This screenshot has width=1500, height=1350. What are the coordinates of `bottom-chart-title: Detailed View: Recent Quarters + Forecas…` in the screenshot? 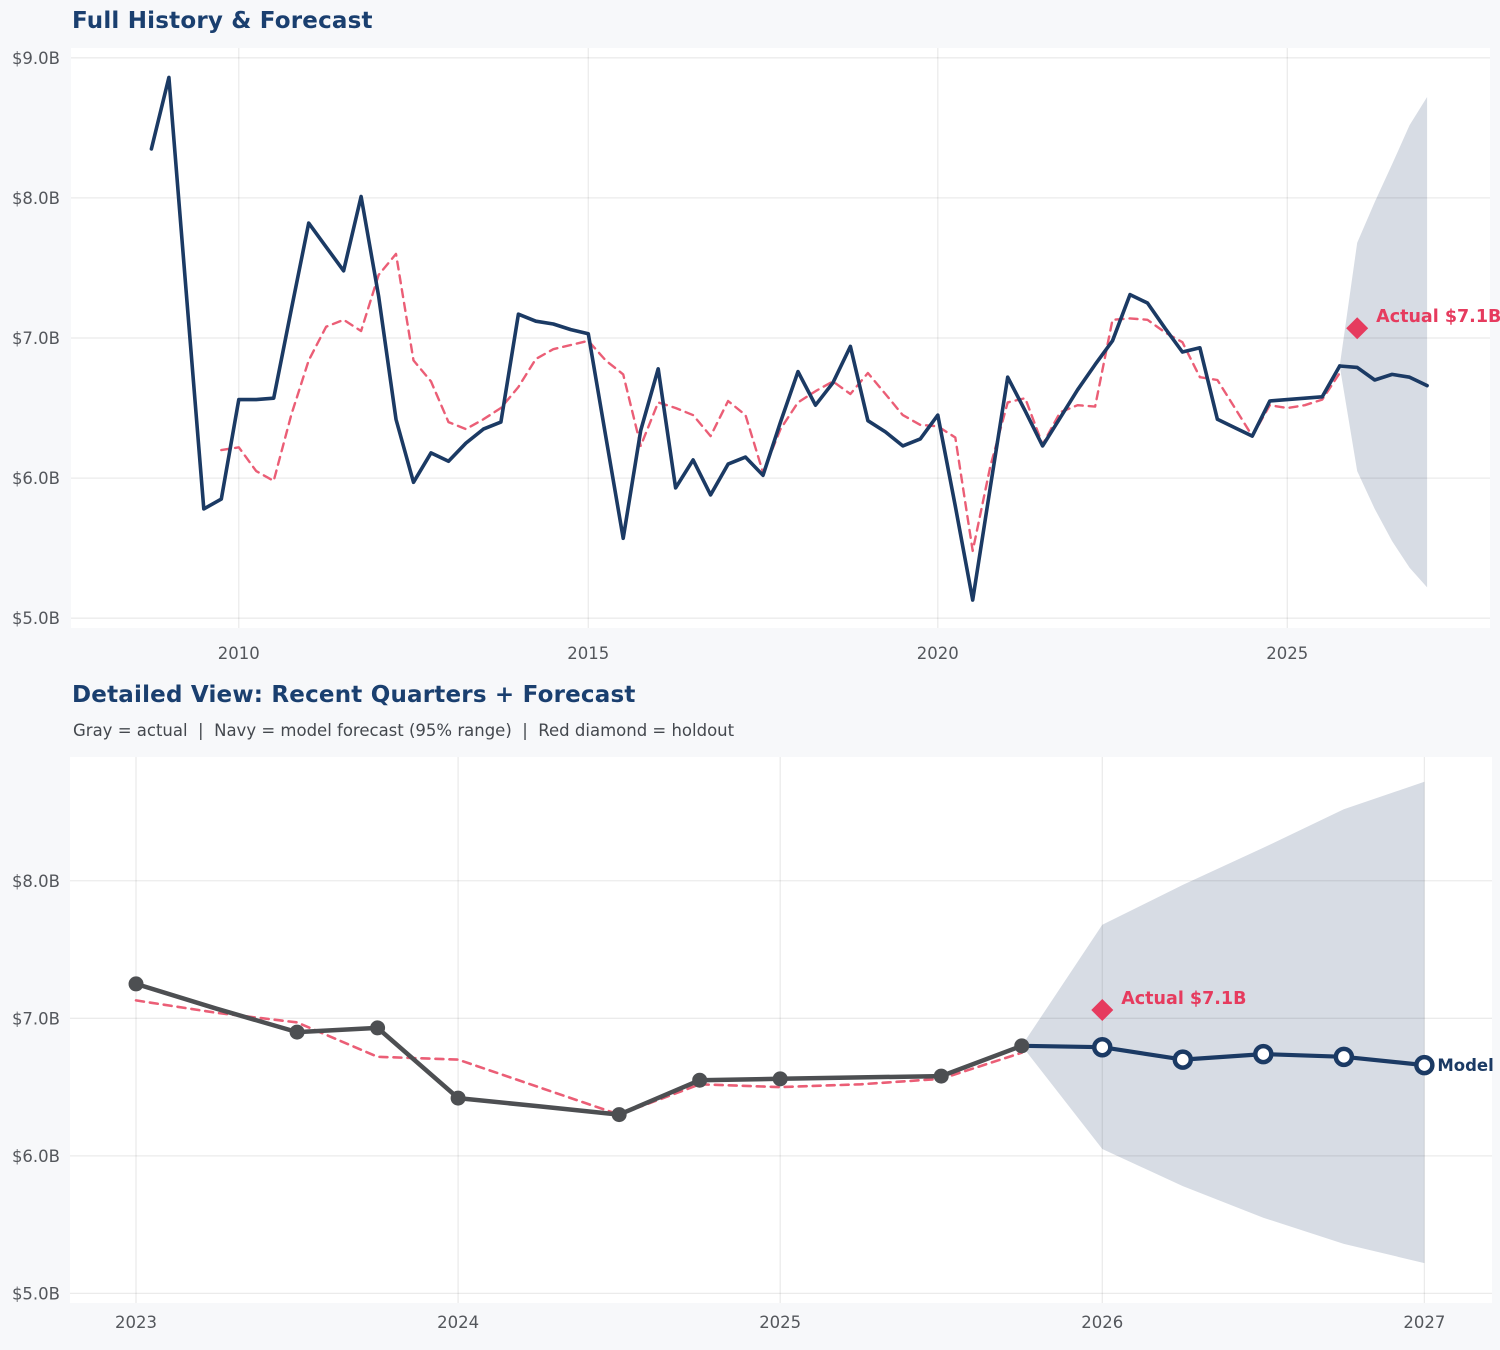 It's located at (354, 695).